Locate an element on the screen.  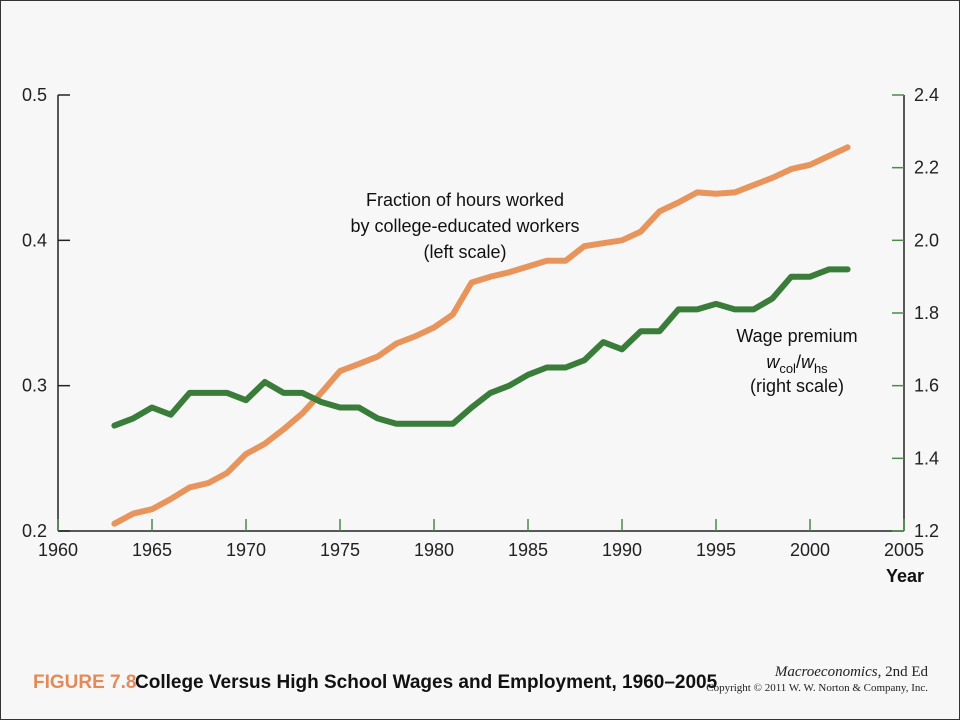
wage-formula-slash: / is located at coordinates (798, 362).